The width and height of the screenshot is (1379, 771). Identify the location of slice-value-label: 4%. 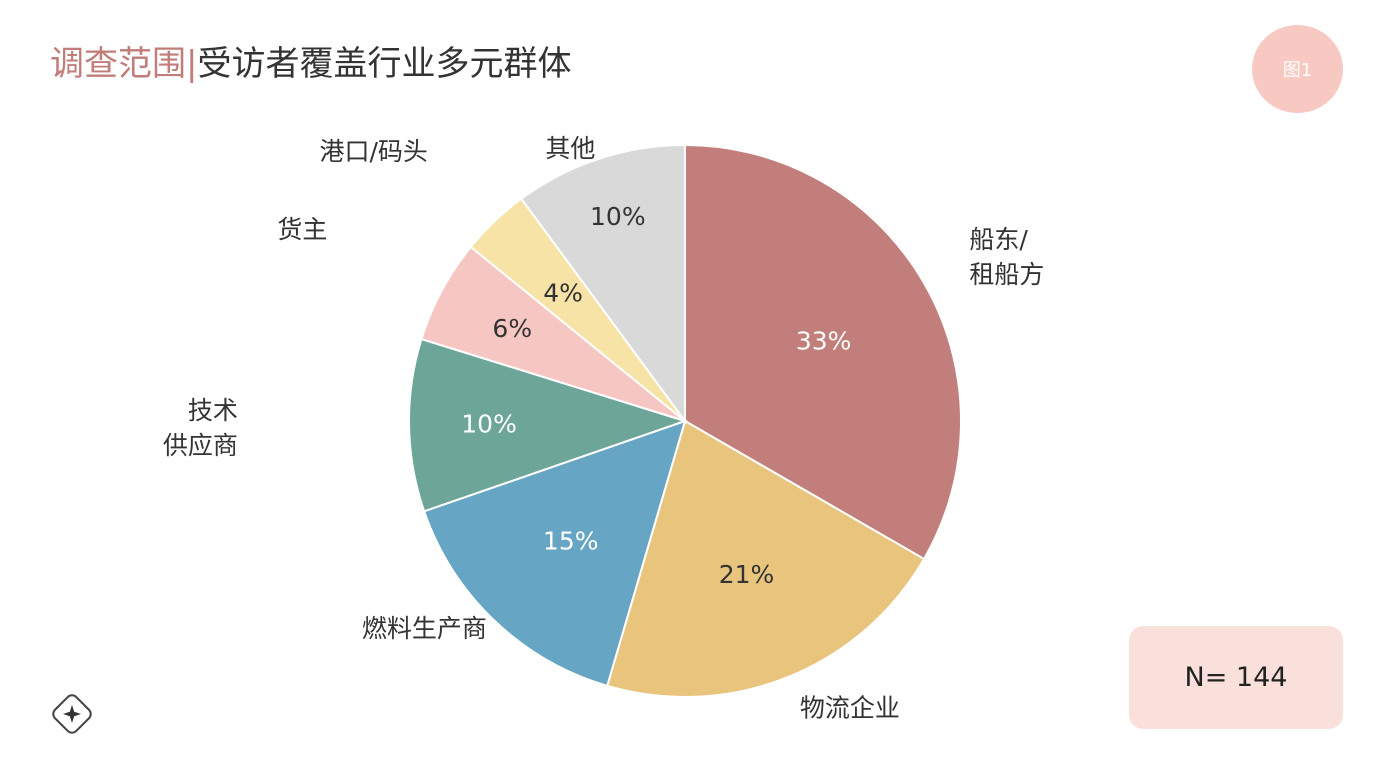
(563, 293).